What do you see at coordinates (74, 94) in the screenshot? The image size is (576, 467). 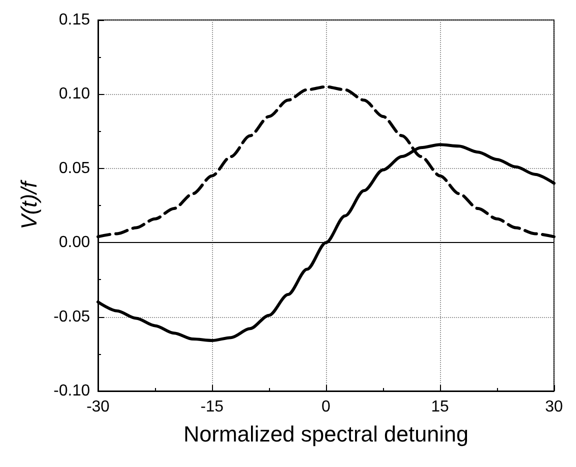 I see `y-tick-label: 0.10` at bounding box center [74, 94].